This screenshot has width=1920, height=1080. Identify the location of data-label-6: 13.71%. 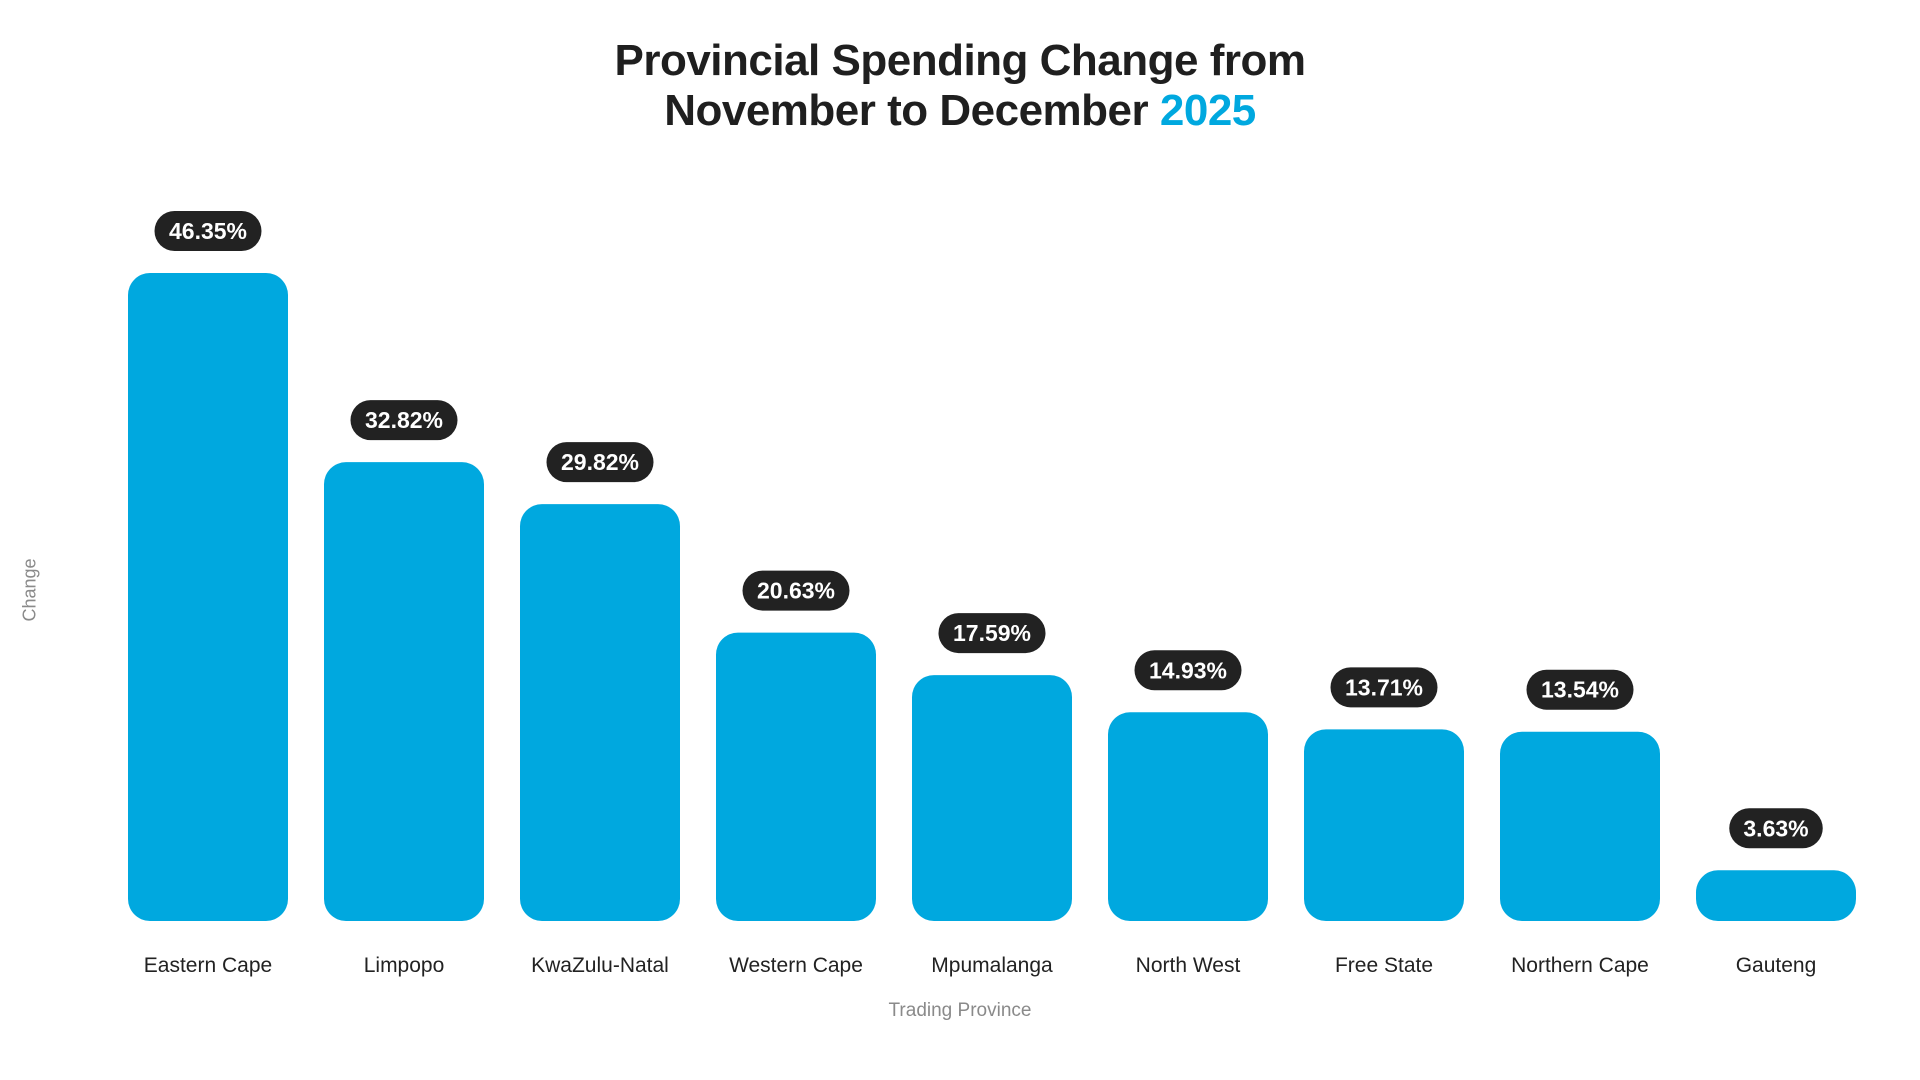
(1384, 687).